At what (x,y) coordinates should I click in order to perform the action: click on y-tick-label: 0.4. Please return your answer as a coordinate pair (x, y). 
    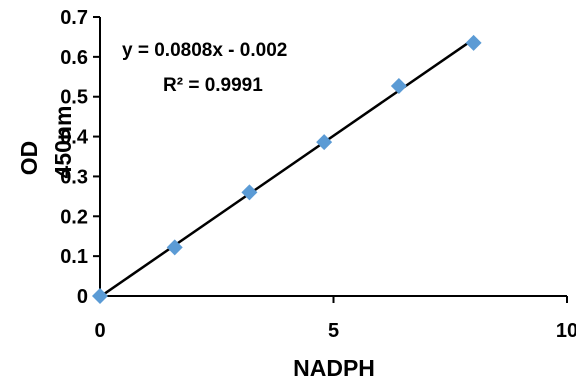
    Looking at the image, I should click on (74, 138).